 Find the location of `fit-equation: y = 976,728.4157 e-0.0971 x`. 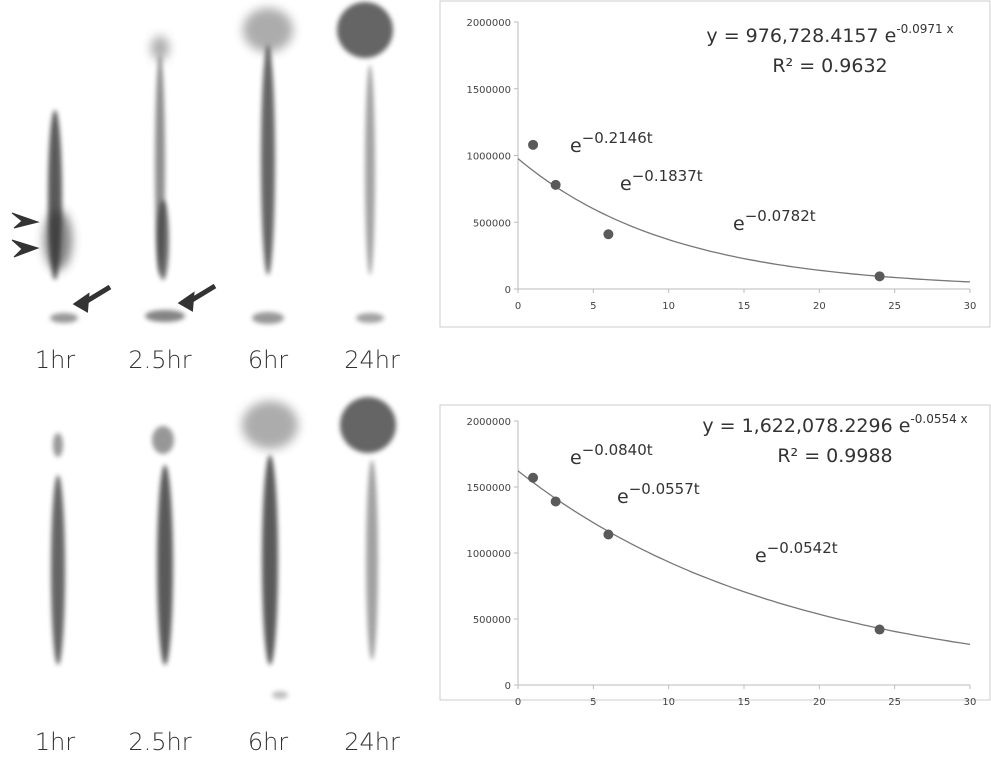

fit-equation: y = 976,728.4157 e-0.0971 x is located at coordinates (829, 34).